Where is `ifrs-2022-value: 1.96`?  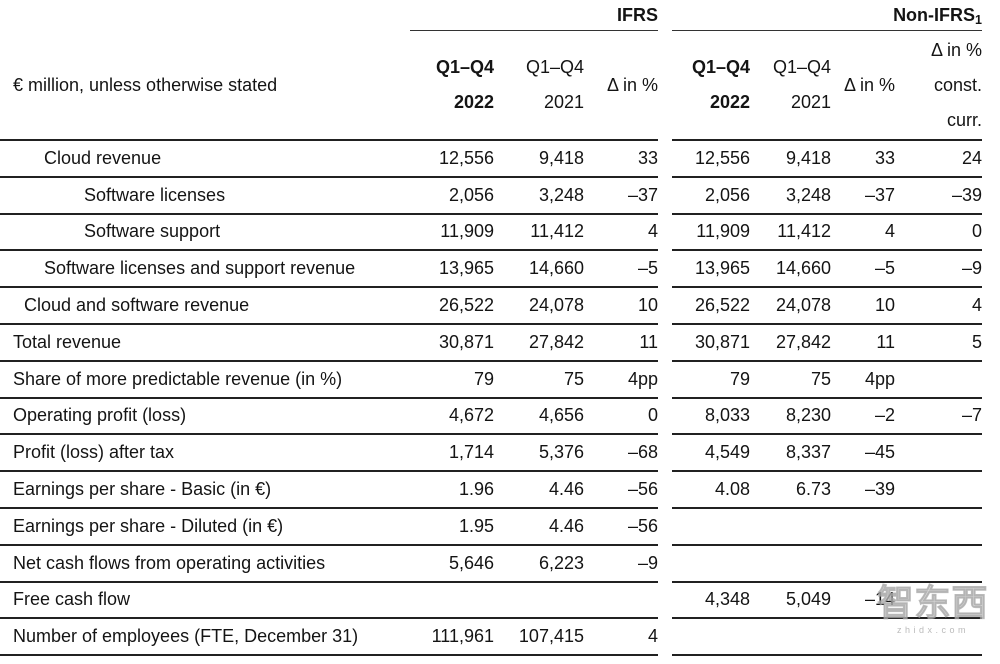
ifrs-2022-value: 1.96 is located at coordinates (476, 489).